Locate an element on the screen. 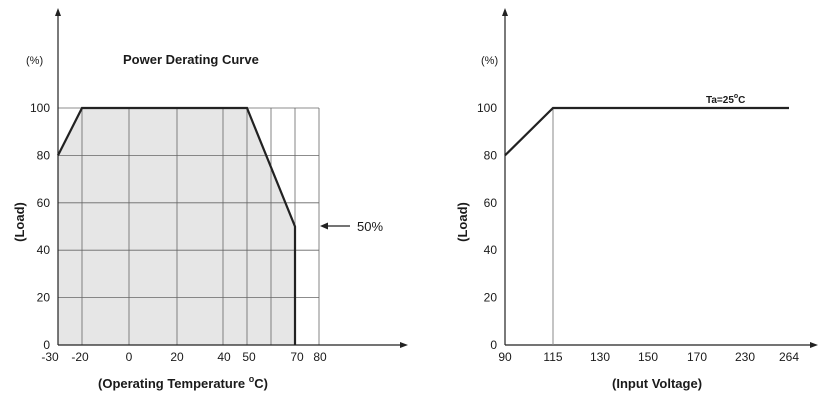 Image resolution: width=821 pixels, height=393 pixels. ambient-label-text: Ta=25 is located at coordinates (720, 100).